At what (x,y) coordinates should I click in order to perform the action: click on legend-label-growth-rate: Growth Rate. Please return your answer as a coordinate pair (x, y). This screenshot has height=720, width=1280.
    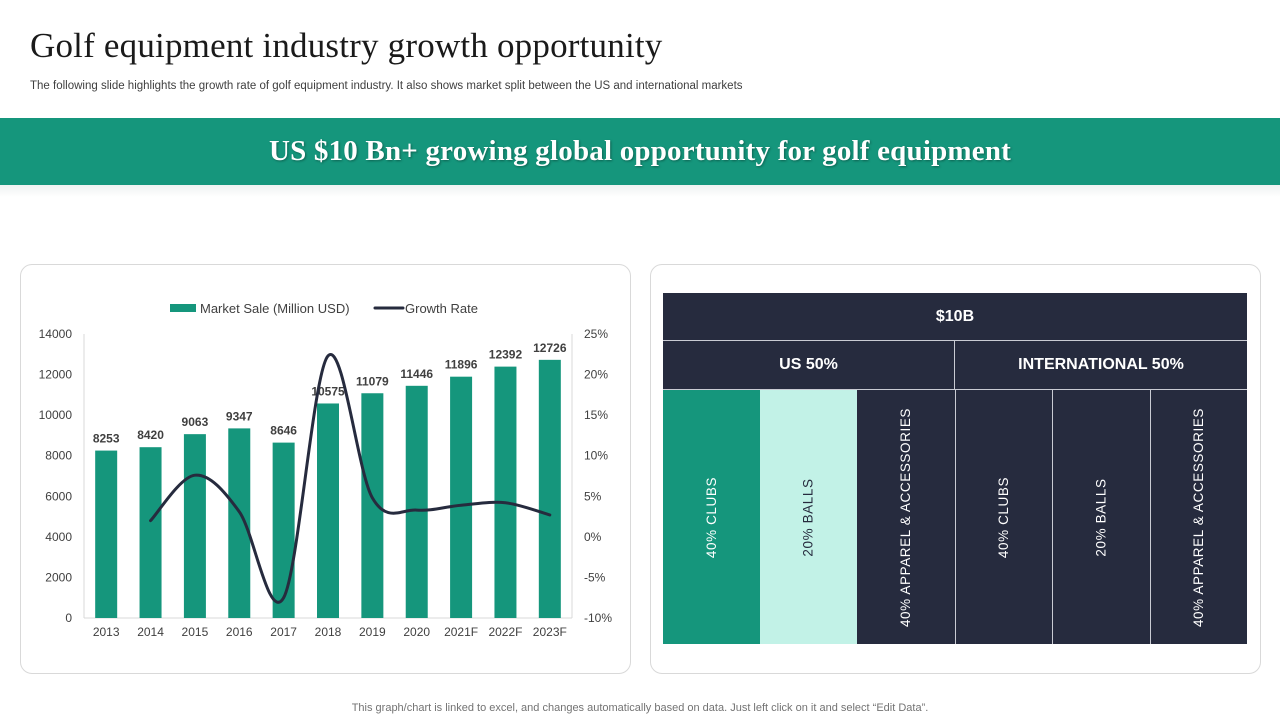
    Looking at the image, I should click on (441, 308).